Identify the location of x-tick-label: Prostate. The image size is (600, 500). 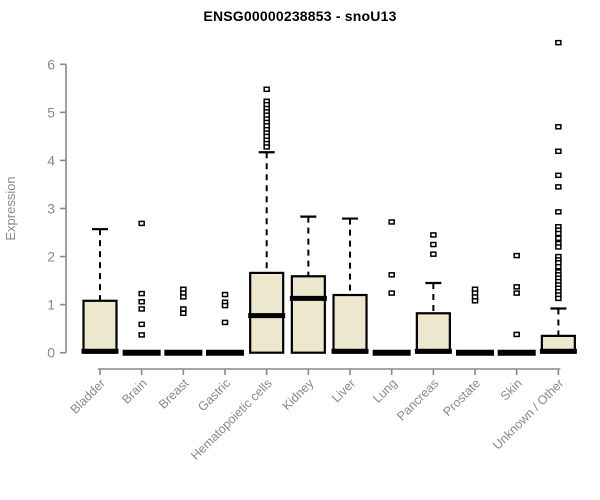
(461, 397).